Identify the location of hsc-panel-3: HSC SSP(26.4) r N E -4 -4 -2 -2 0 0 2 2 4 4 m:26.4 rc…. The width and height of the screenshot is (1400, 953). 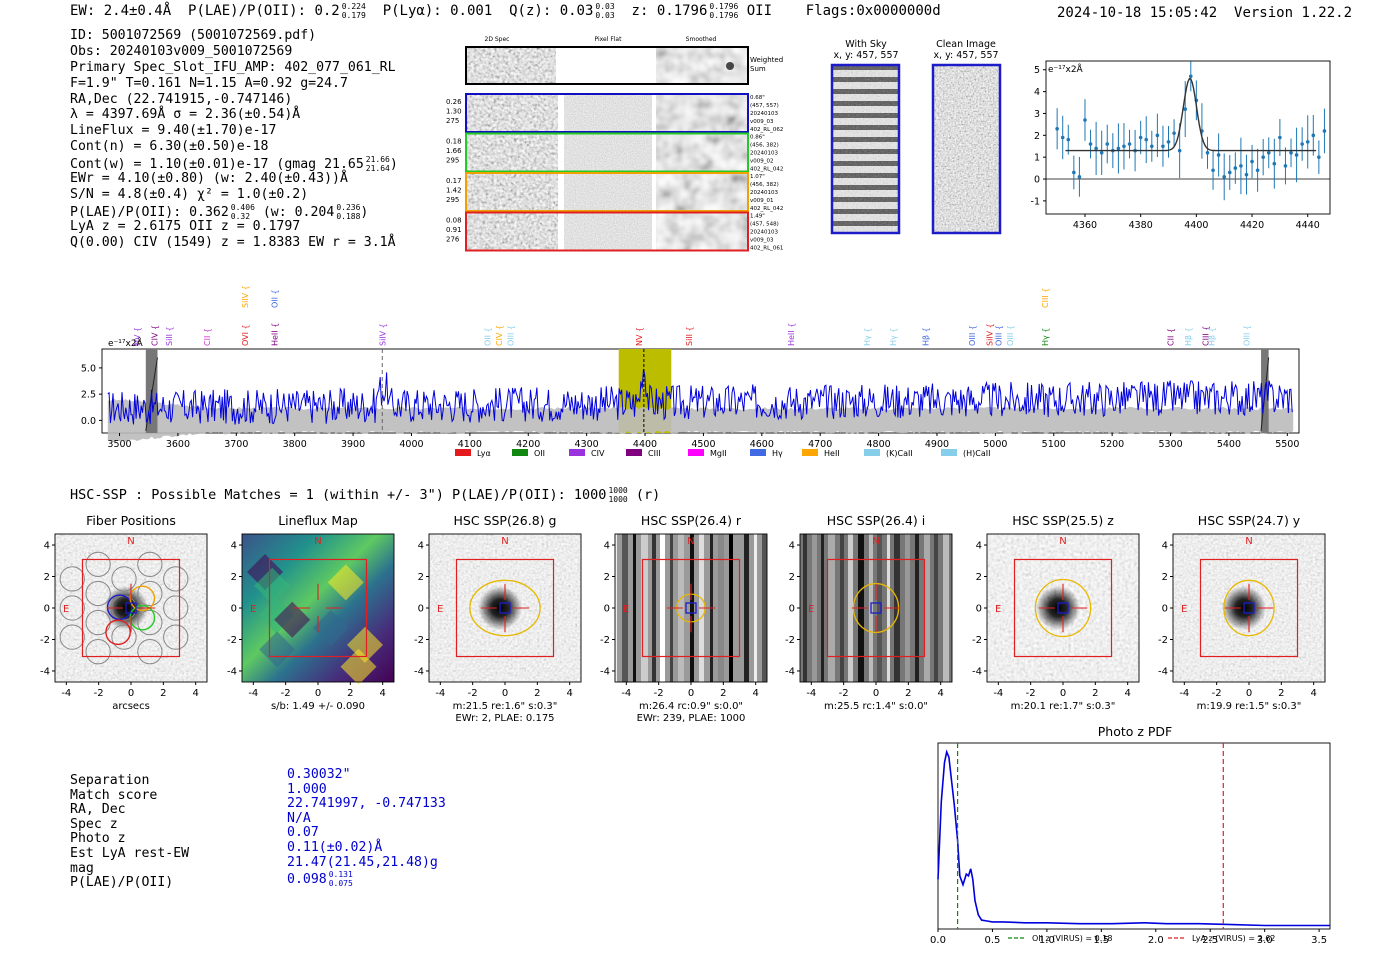
(684, 618).